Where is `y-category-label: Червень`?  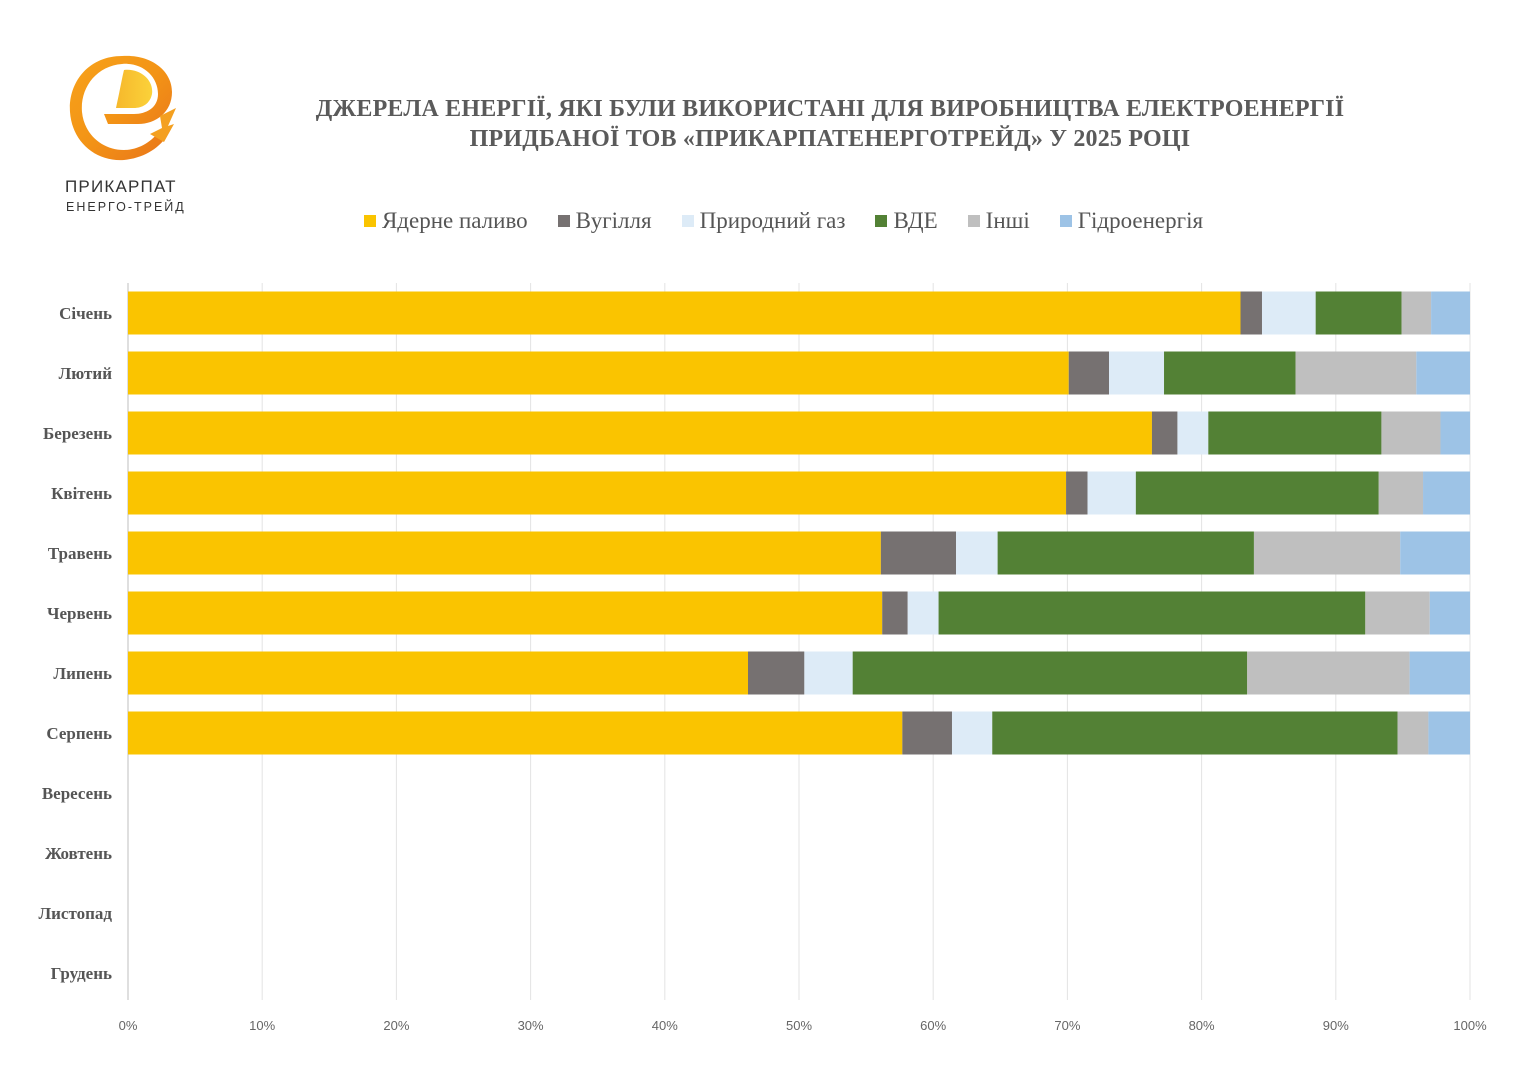 y-category-label: Червень is located at coordinates (79, 613).